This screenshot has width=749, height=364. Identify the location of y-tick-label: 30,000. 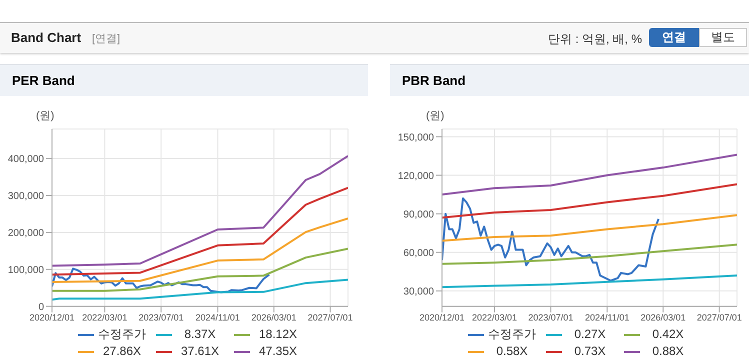
(418, 292).